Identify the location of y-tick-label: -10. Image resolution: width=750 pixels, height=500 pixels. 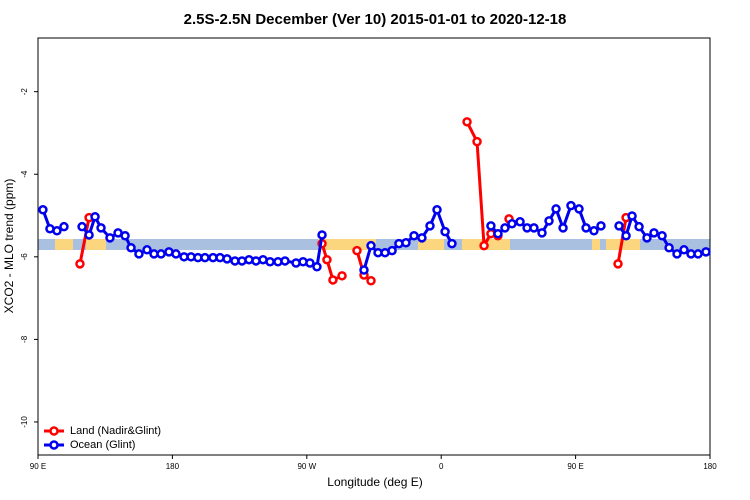
(24, 422).